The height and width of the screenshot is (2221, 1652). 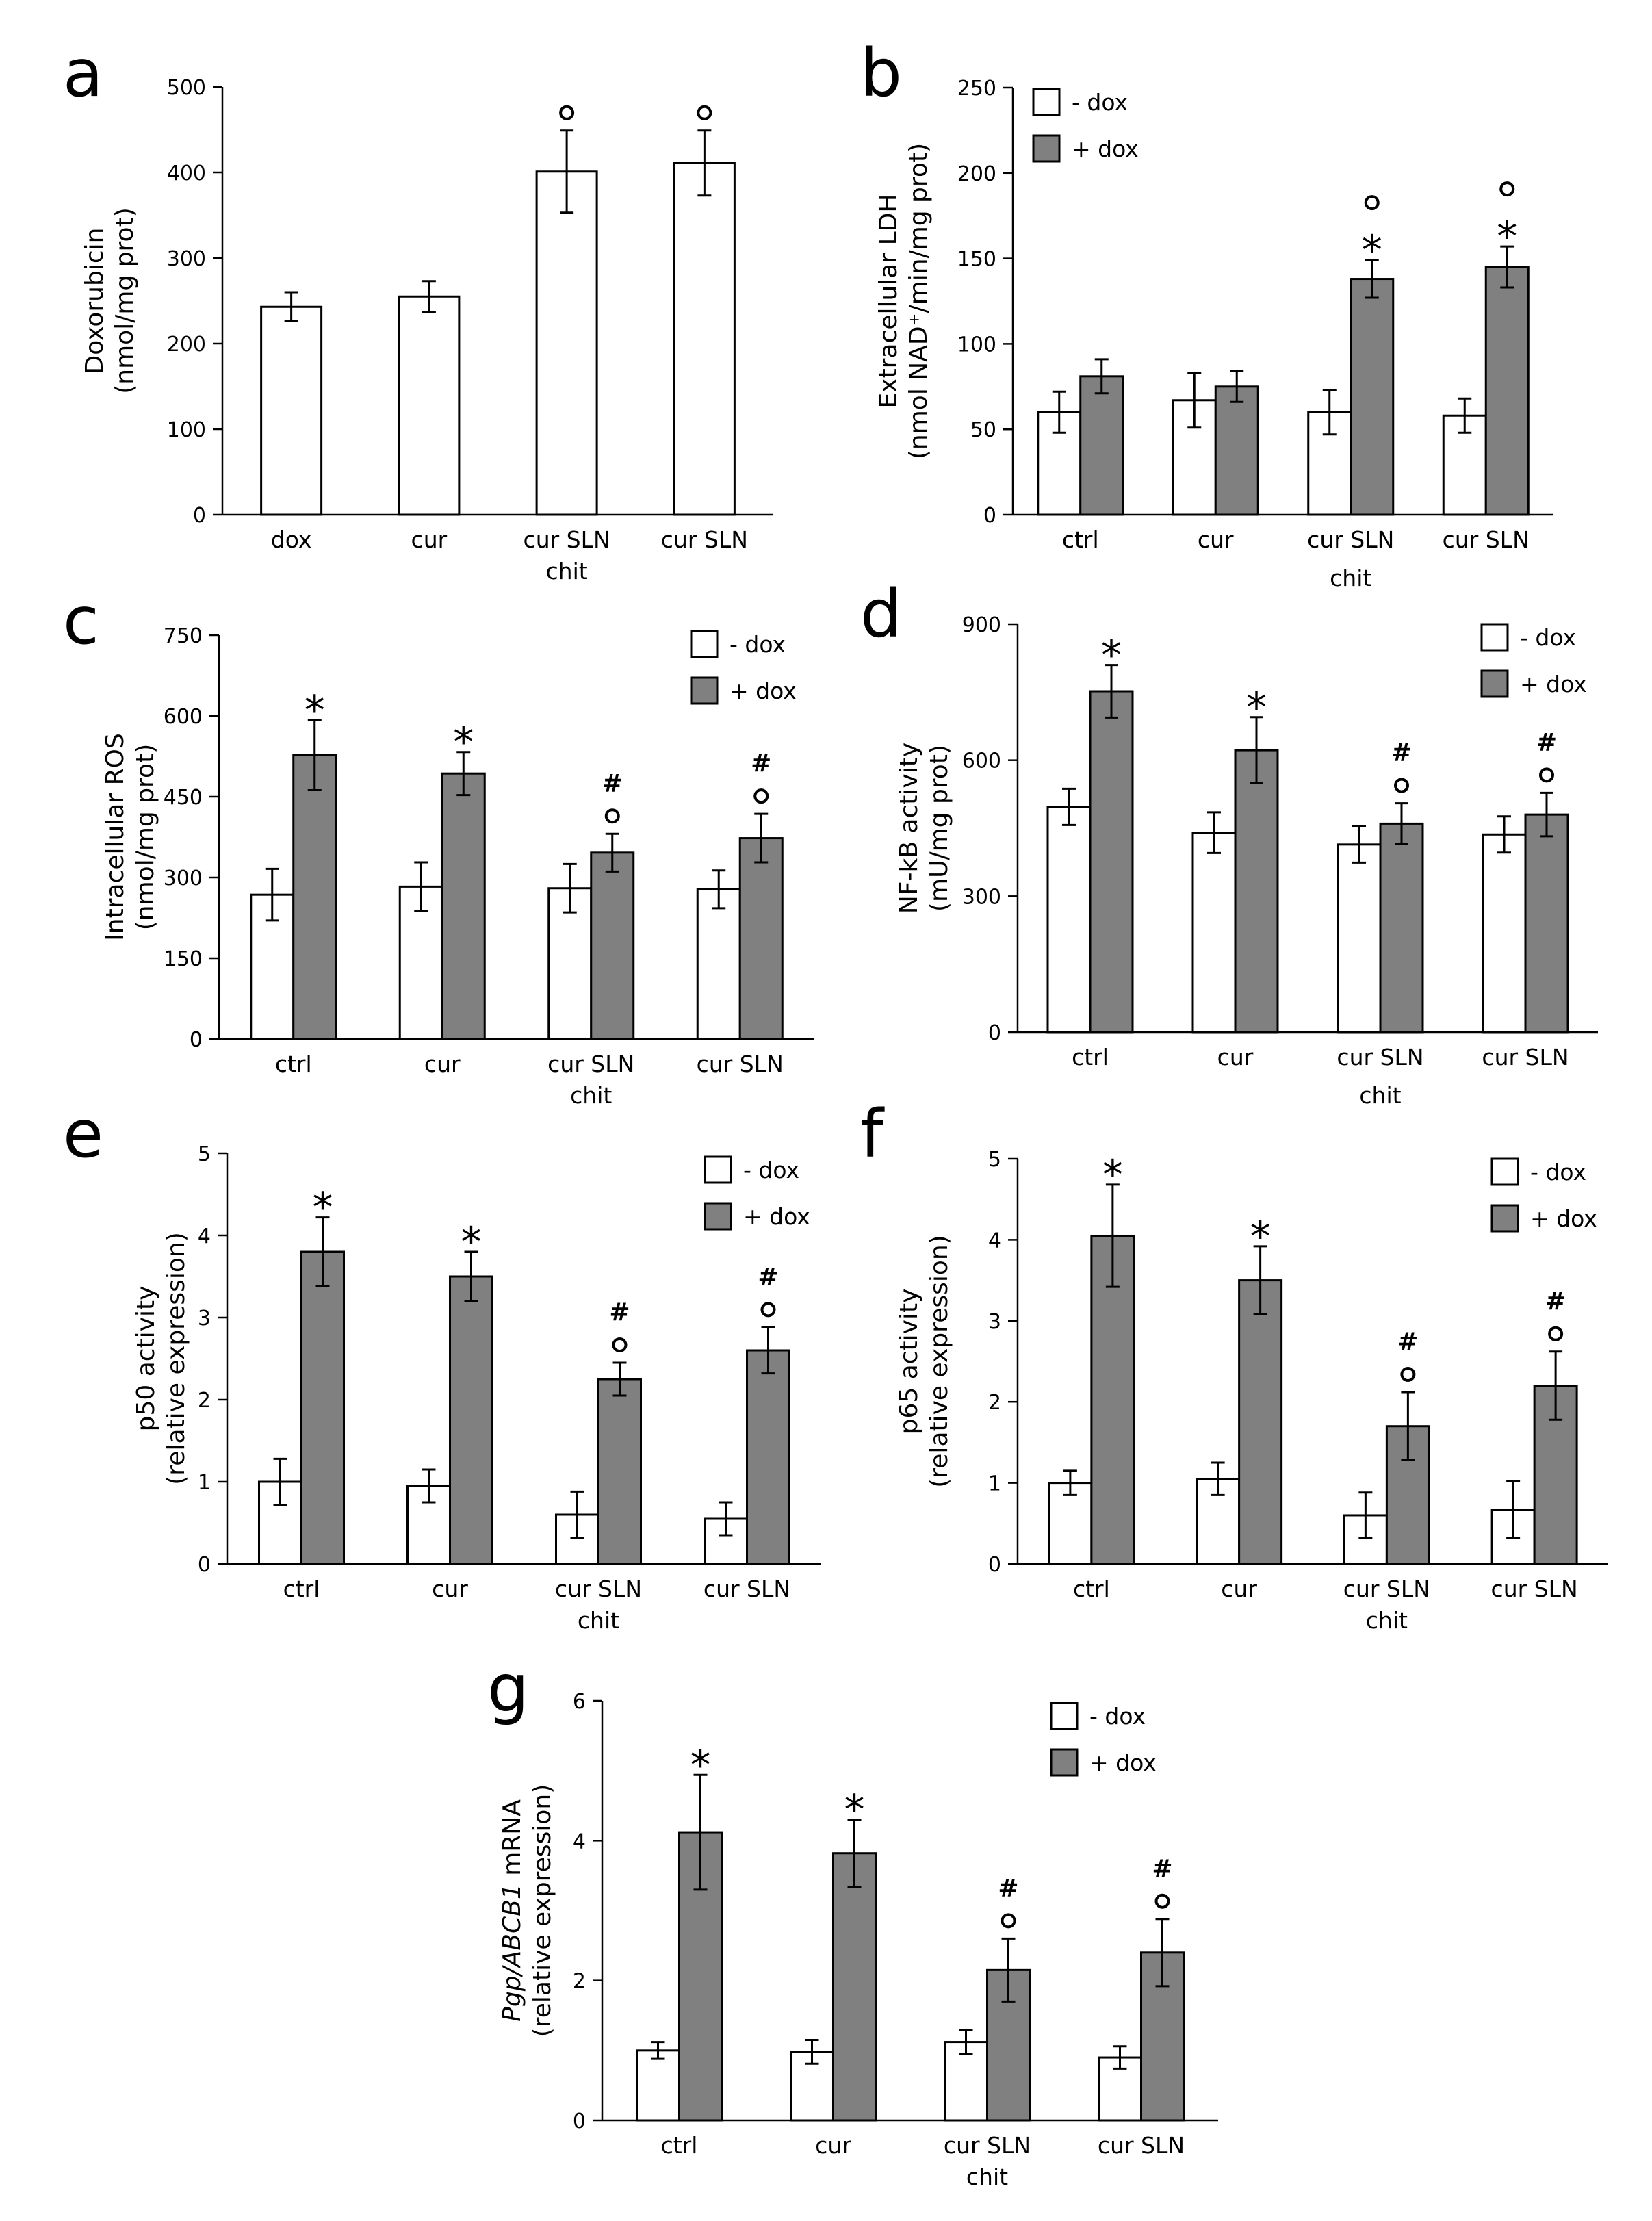 What do you see at coordinates (981, 625) in the screenshot?
I see `y-tick-label: 900` at bounding box center [981, 625].